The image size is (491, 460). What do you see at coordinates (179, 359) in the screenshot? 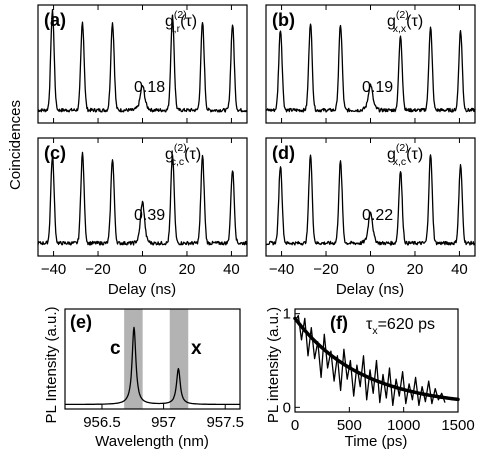
I see `shaded-band` at bounding box center [179, 359].